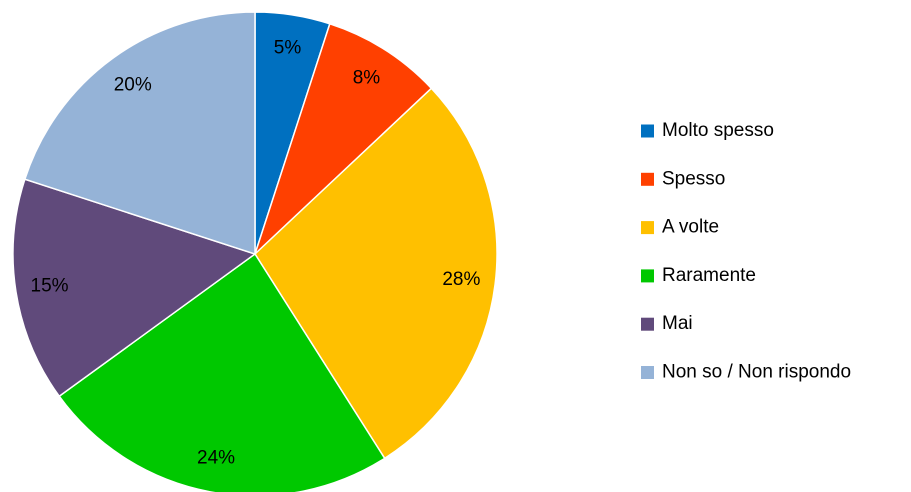  I want to click on legend-label: Molto spesso, so click(718, 130).